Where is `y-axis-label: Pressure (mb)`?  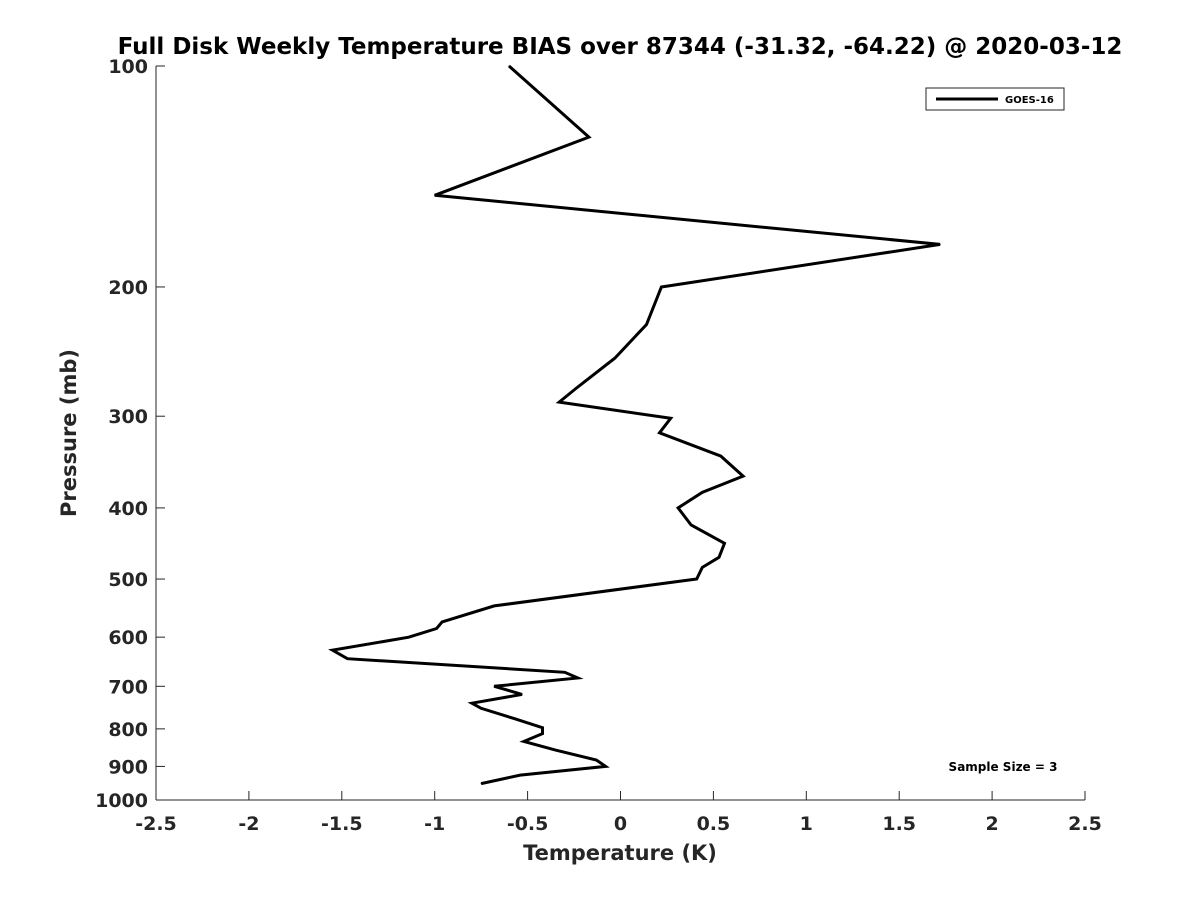
y-axis-label: Pressure (mb) is located at coordinates (69, 433).